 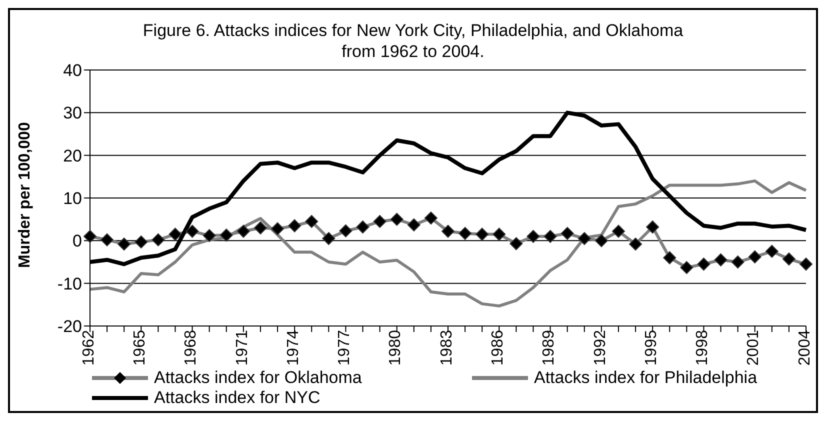 I want to click on x-tick-label: 1971, so click(x=242, y=348).